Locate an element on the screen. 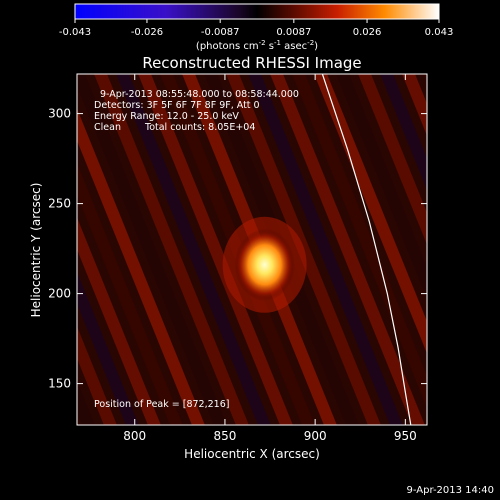  x-tick-label: 950 is located at coordinates (405, 436).